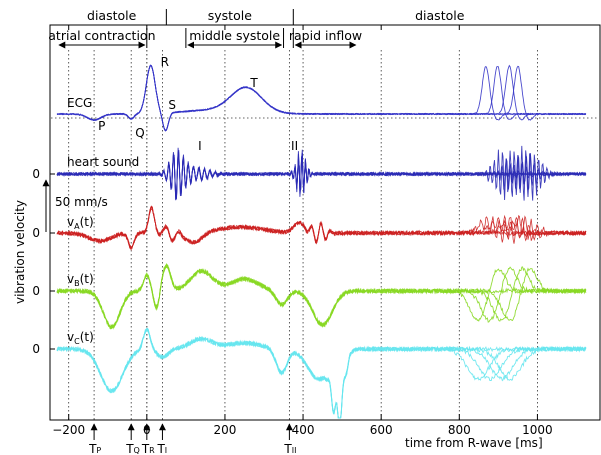 The height and width of the screenshot is (455, 601). What do you see at coordinates (20, 252) in the screenshot?
I see `y-axis-label: vibration velocity` at bounding box center [20, 252].